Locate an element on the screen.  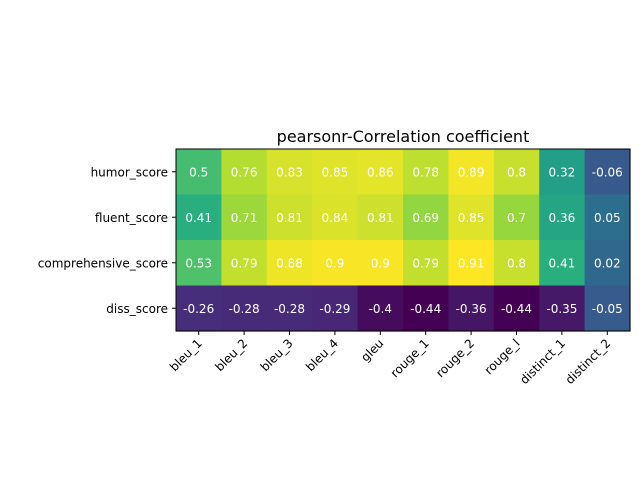
cell-value-label: 0.5 is located at coordinates (198, 172).